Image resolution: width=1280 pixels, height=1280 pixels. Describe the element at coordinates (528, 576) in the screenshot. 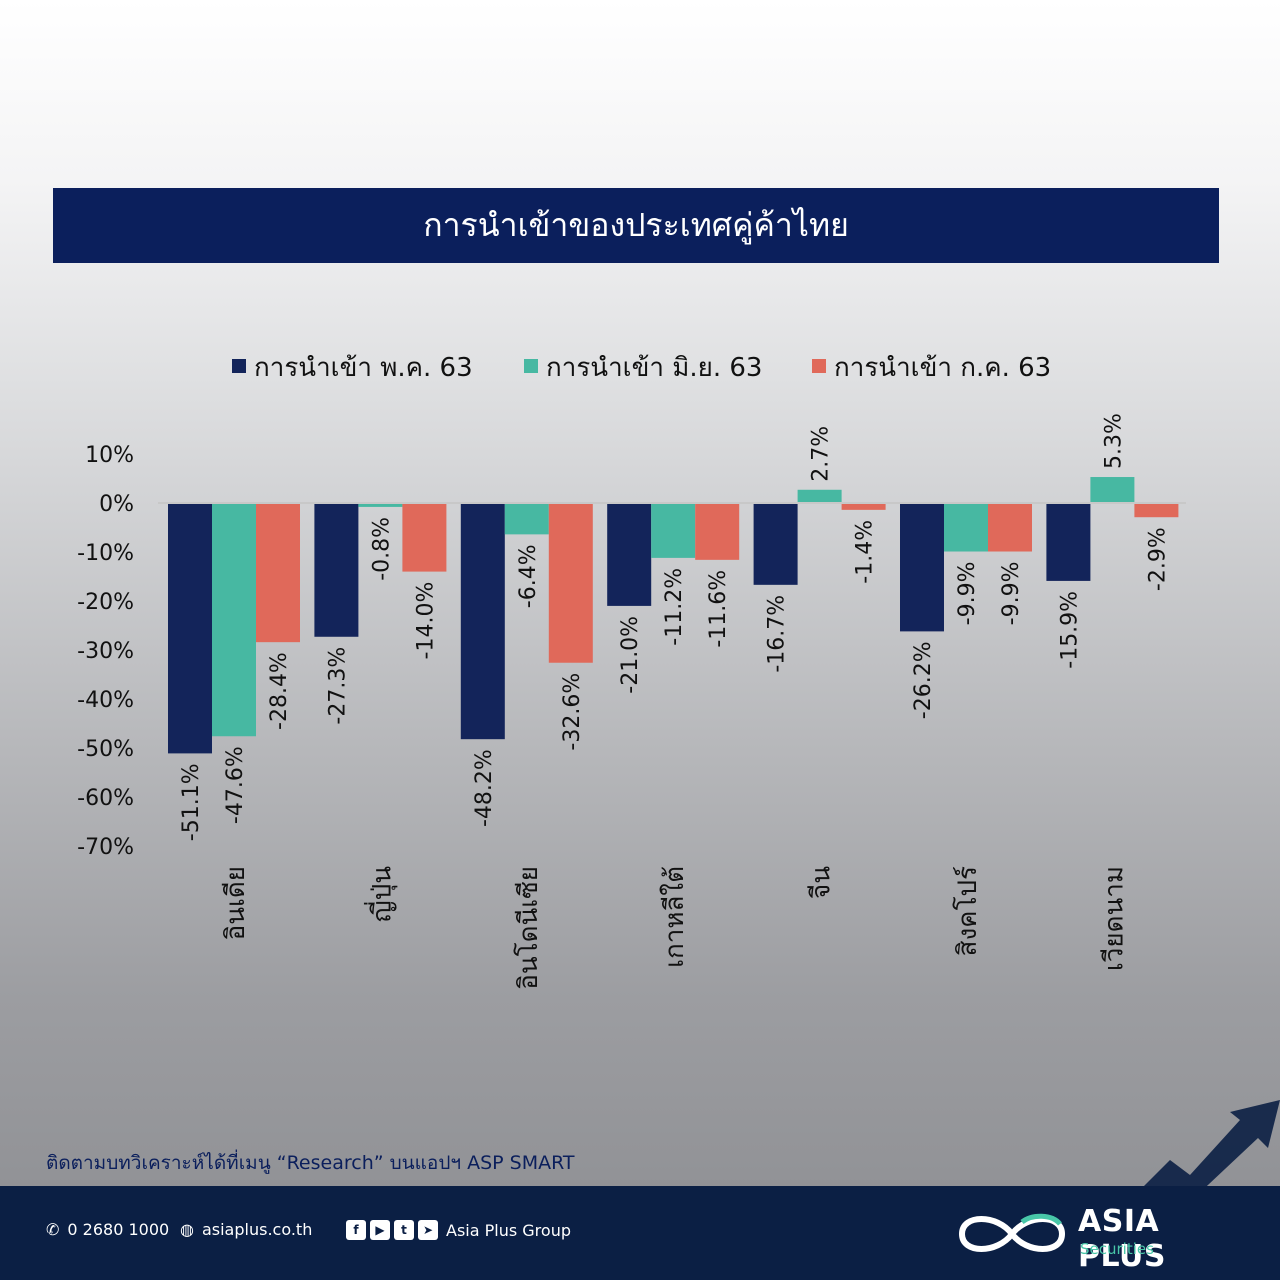

I see `data-label: -6.4%` at that location.